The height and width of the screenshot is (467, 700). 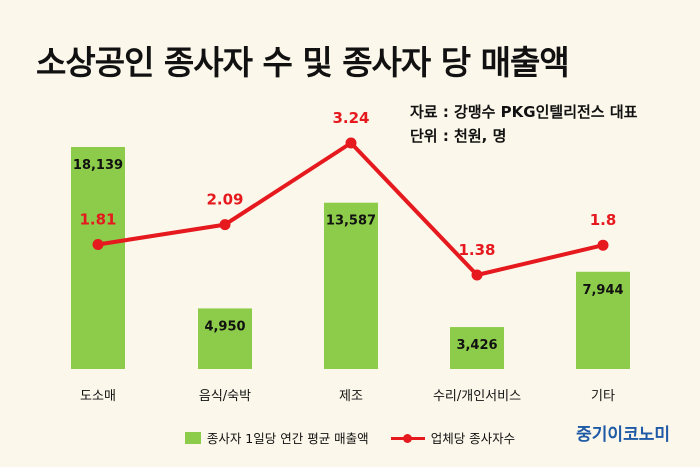 What do you see at coordinates (458, 136) in the screenshot?
I see `unit-line: 단위 : 천원, 명` at bounding box center [458, 136].